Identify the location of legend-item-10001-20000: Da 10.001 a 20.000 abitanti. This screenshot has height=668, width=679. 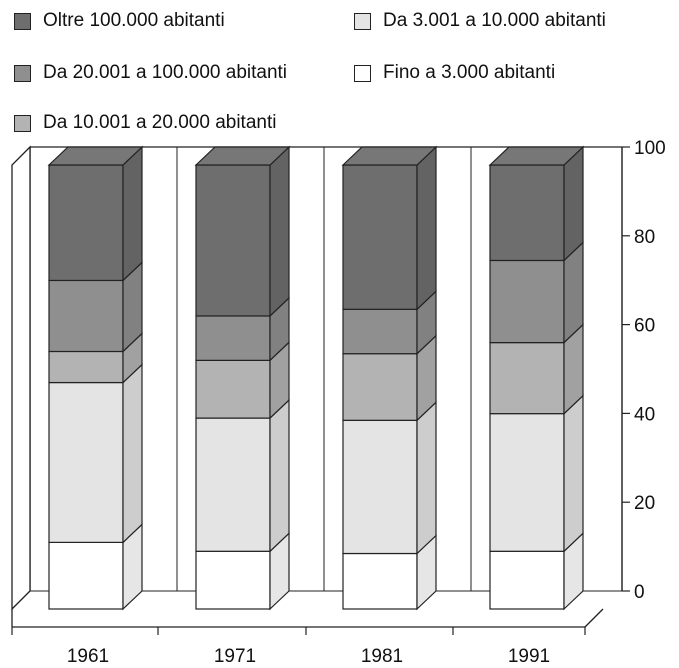
(145, 123).